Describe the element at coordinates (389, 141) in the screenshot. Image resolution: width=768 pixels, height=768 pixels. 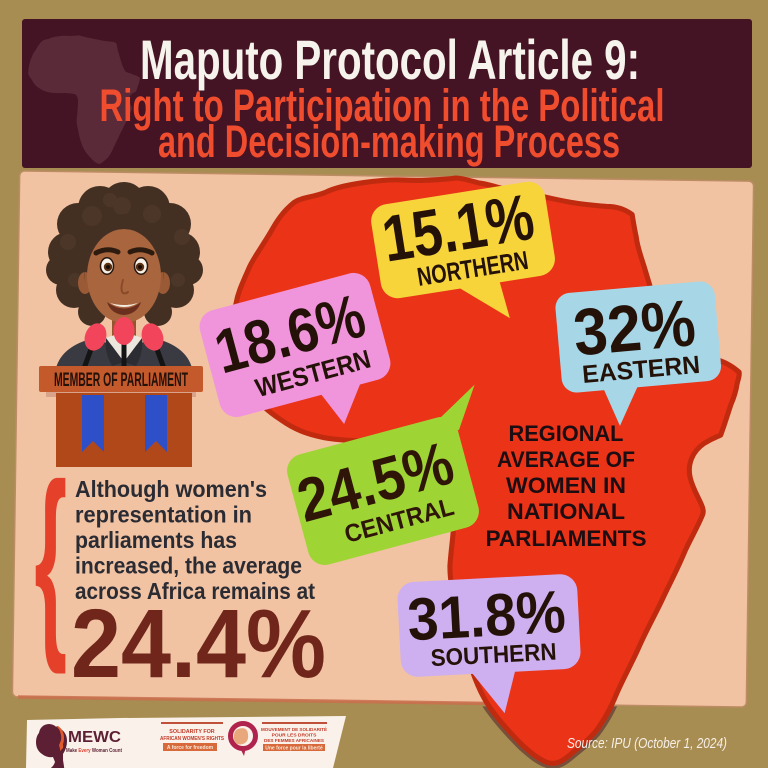
I see `svg-text: and Decision-making Process` at that location.